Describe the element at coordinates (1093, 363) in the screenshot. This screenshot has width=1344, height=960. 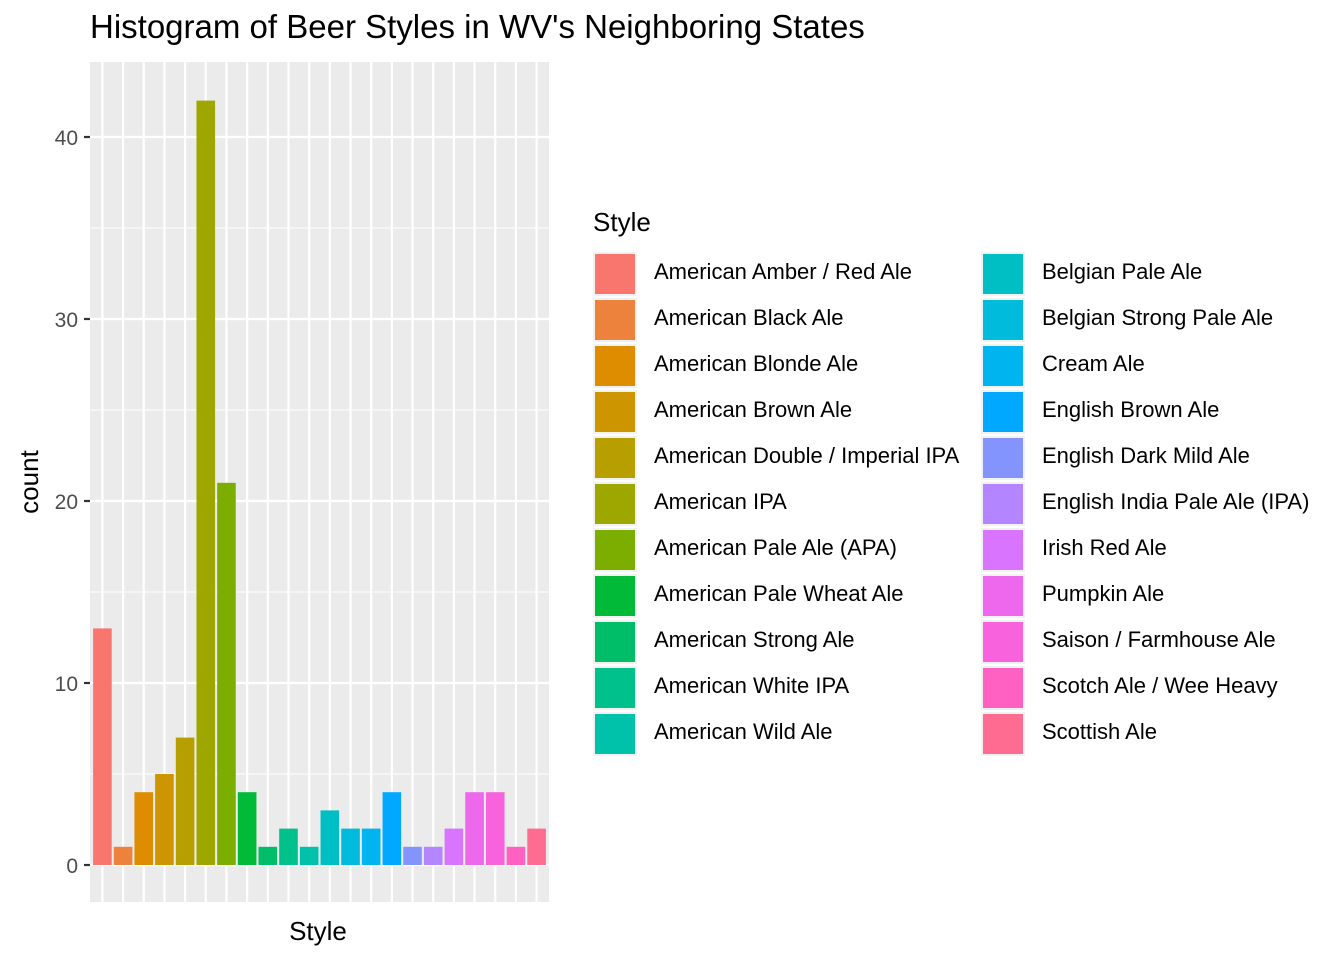
I see `legend-label: Cream Ale` at that location.